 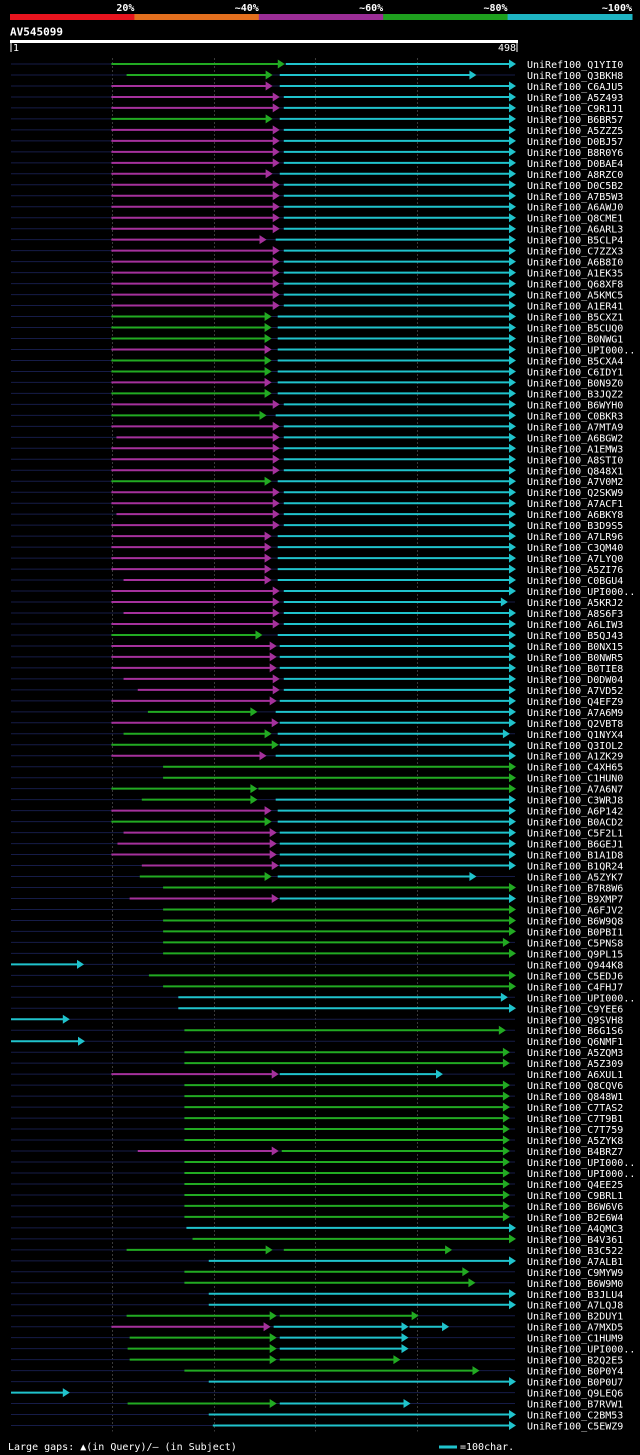 What do you see at coordinates (317, 867) in the screenshot?
I see `hit-row: UniRef100_B1QR24` at bounding box center [317, 867].